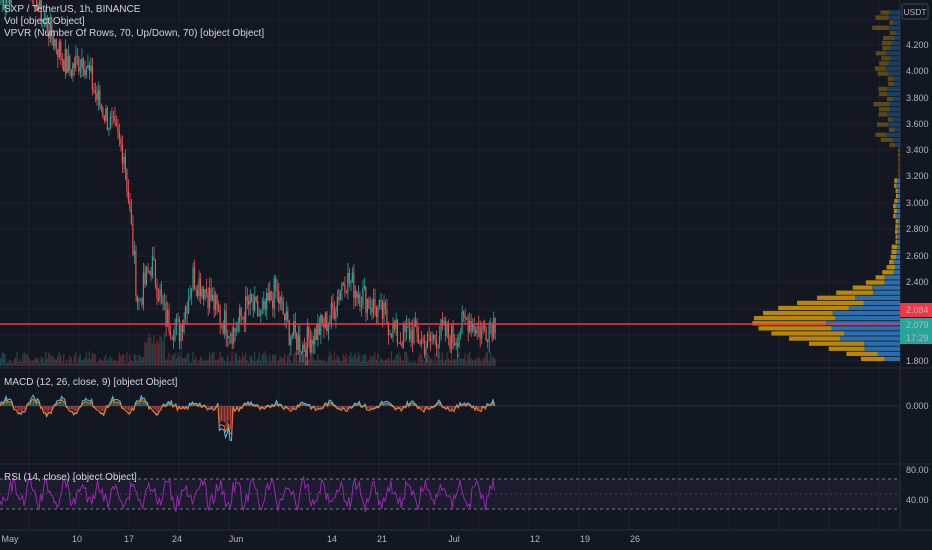  I want to click on time-axis-label: 19, so click(585, 539).